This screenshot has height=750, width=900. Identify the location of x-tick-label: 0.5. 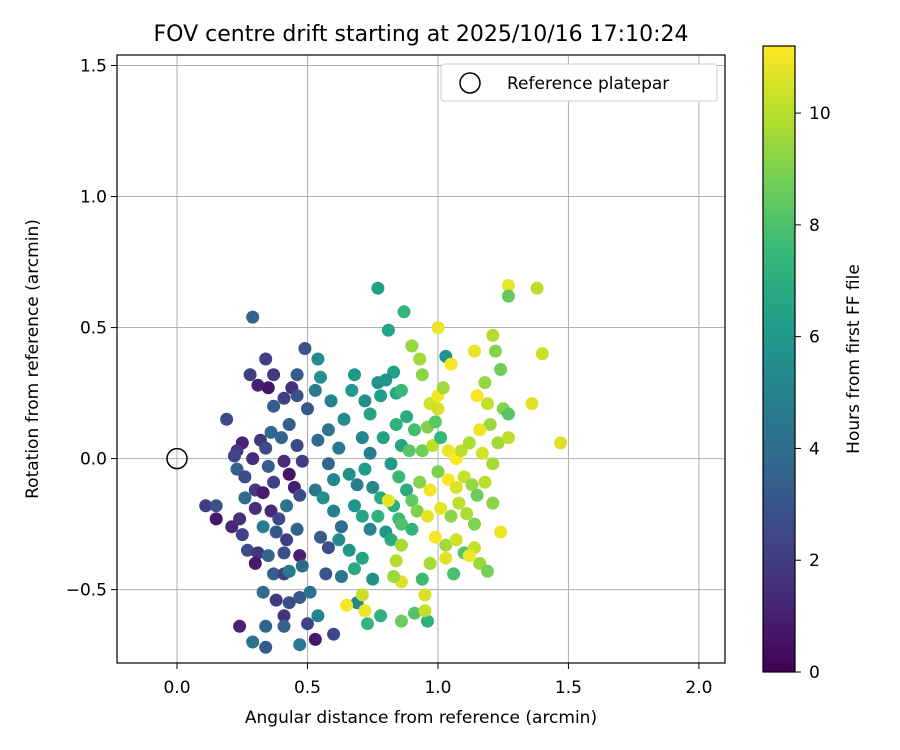
(307, 688).